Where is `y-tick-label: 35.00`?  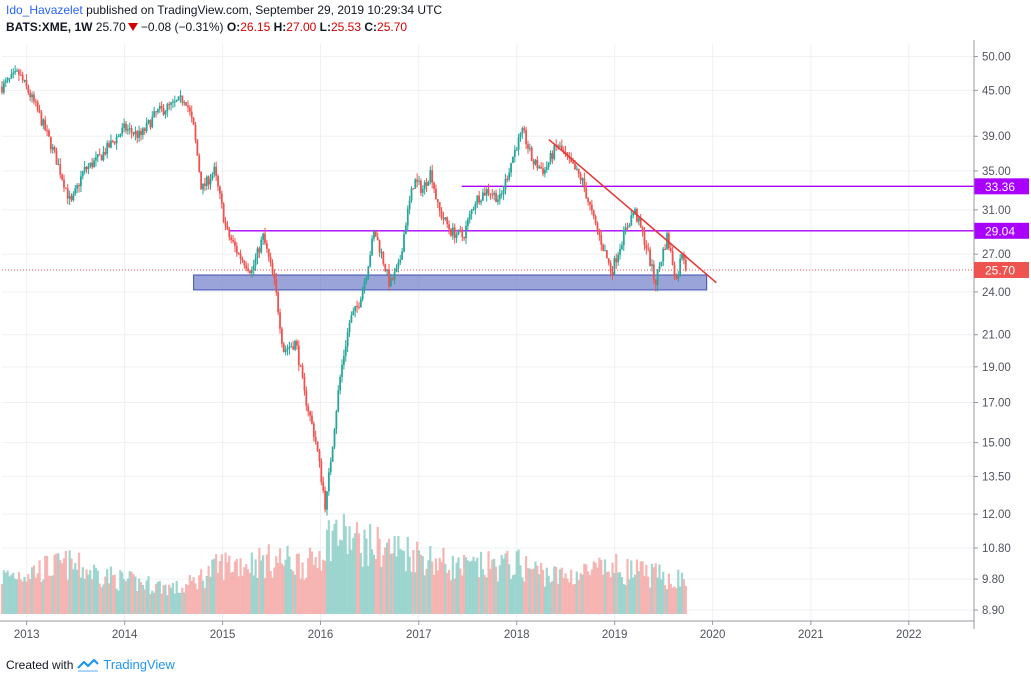
y-tick-label: 35.00 is located at coordinates (996, 172).